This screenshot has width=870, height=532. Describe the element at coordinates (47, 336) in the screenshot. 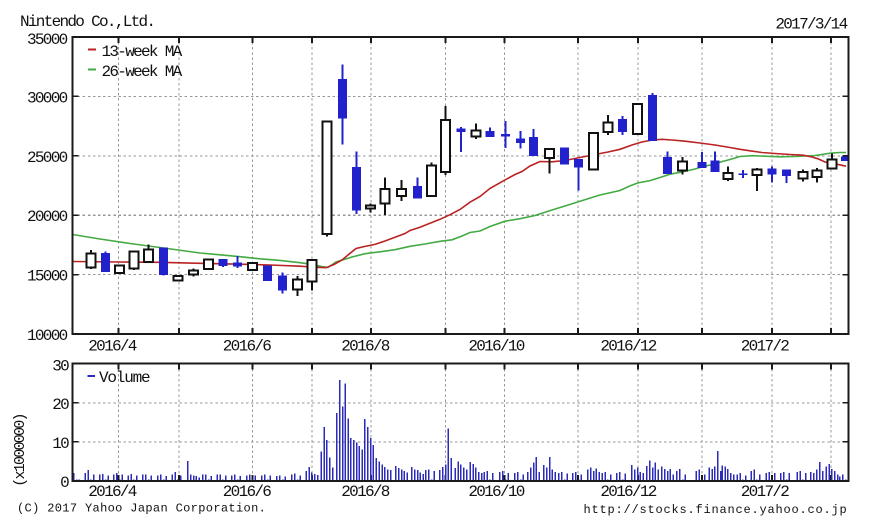

I see `svg-text: 10000` at that location.